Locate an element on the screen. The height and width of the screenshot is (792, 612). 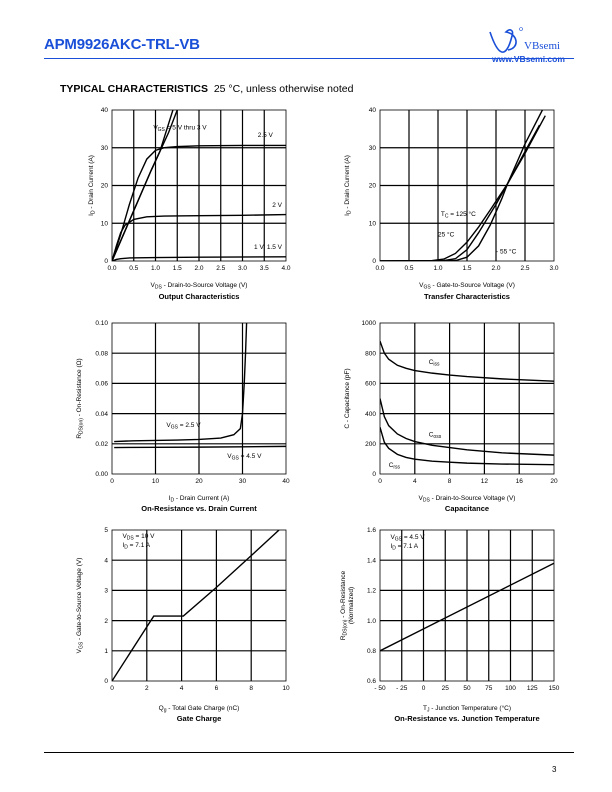
section-heading: TYPICAL CHARACTERISTICS is located at coordinates (134, 89).